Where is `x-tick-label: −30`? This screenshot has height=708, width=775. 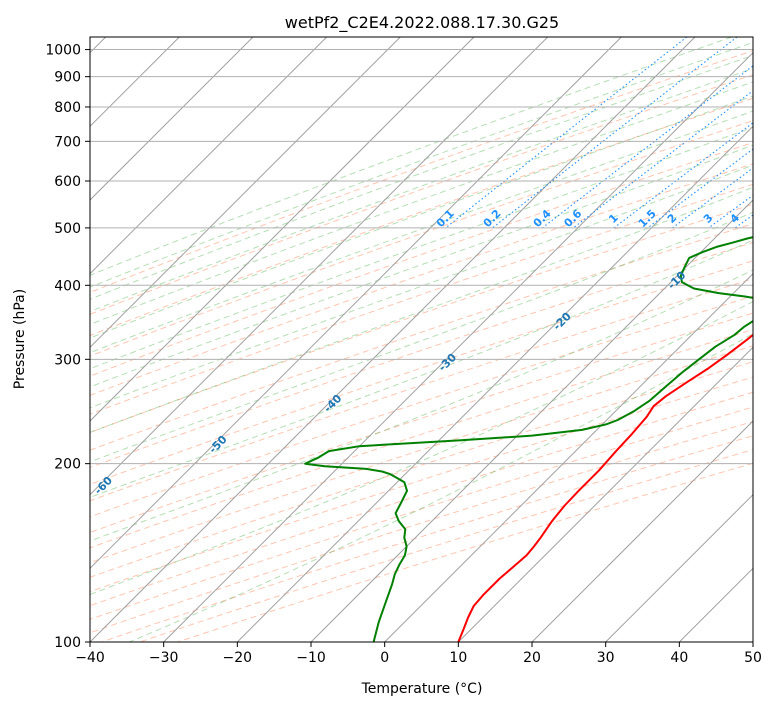
x-tick-label: −30 is located at coordinates (164, 658).